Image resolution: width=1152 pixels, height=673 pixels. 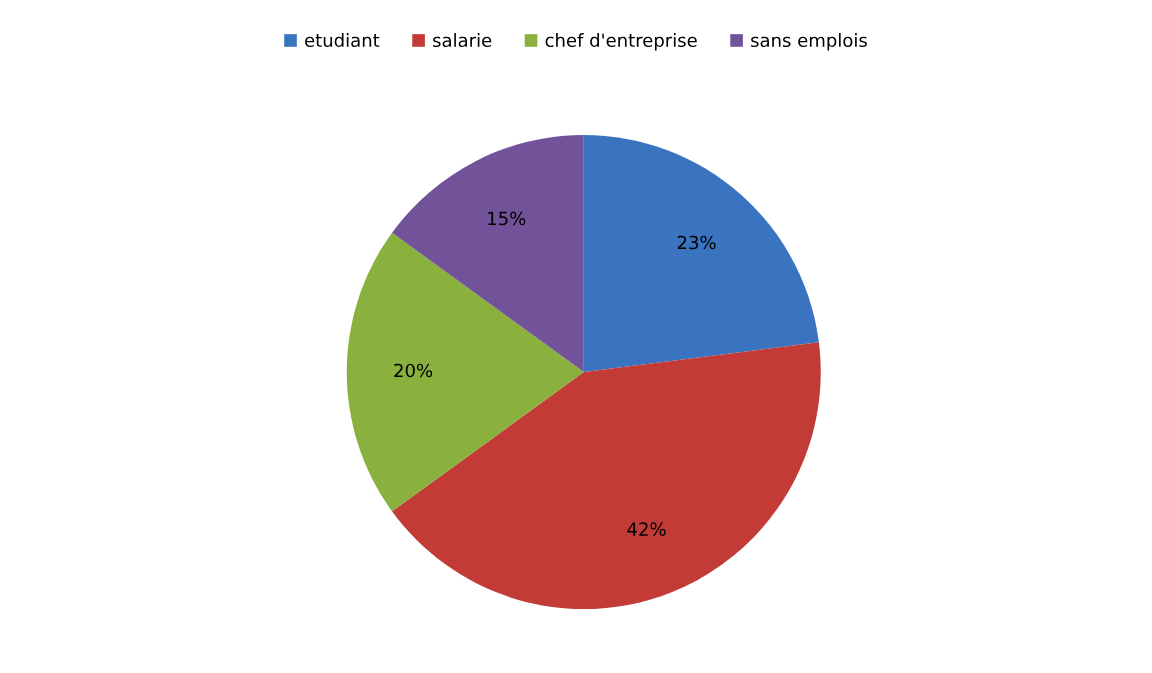 What do you see at coordinates (462, 40) in the screenshot?
I see `legend-label: salarie` at bounding box center [462, 40].